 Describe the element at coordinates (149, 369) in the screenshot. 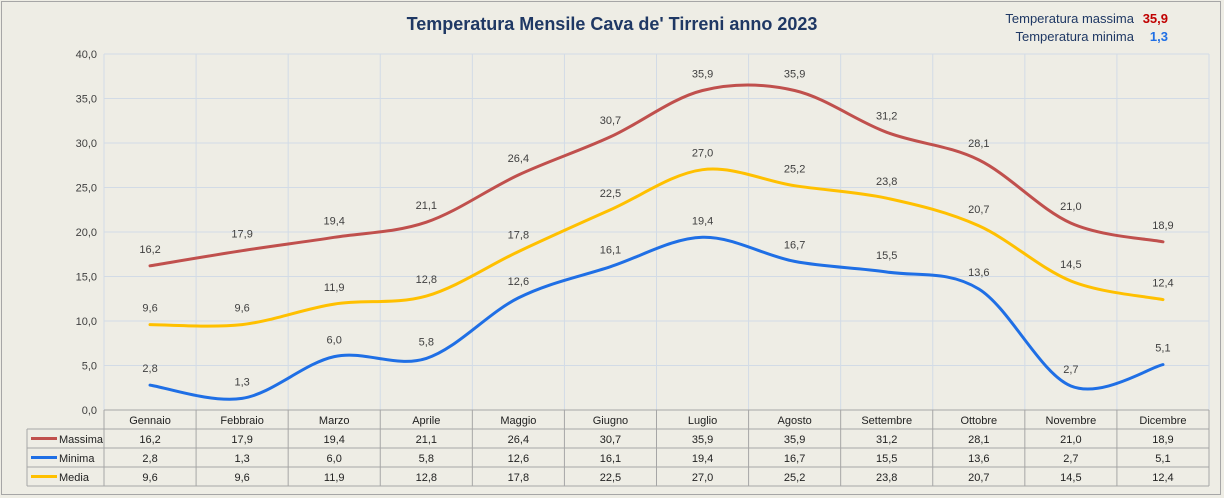

I see `data-label-minima: 2,8` at that location.